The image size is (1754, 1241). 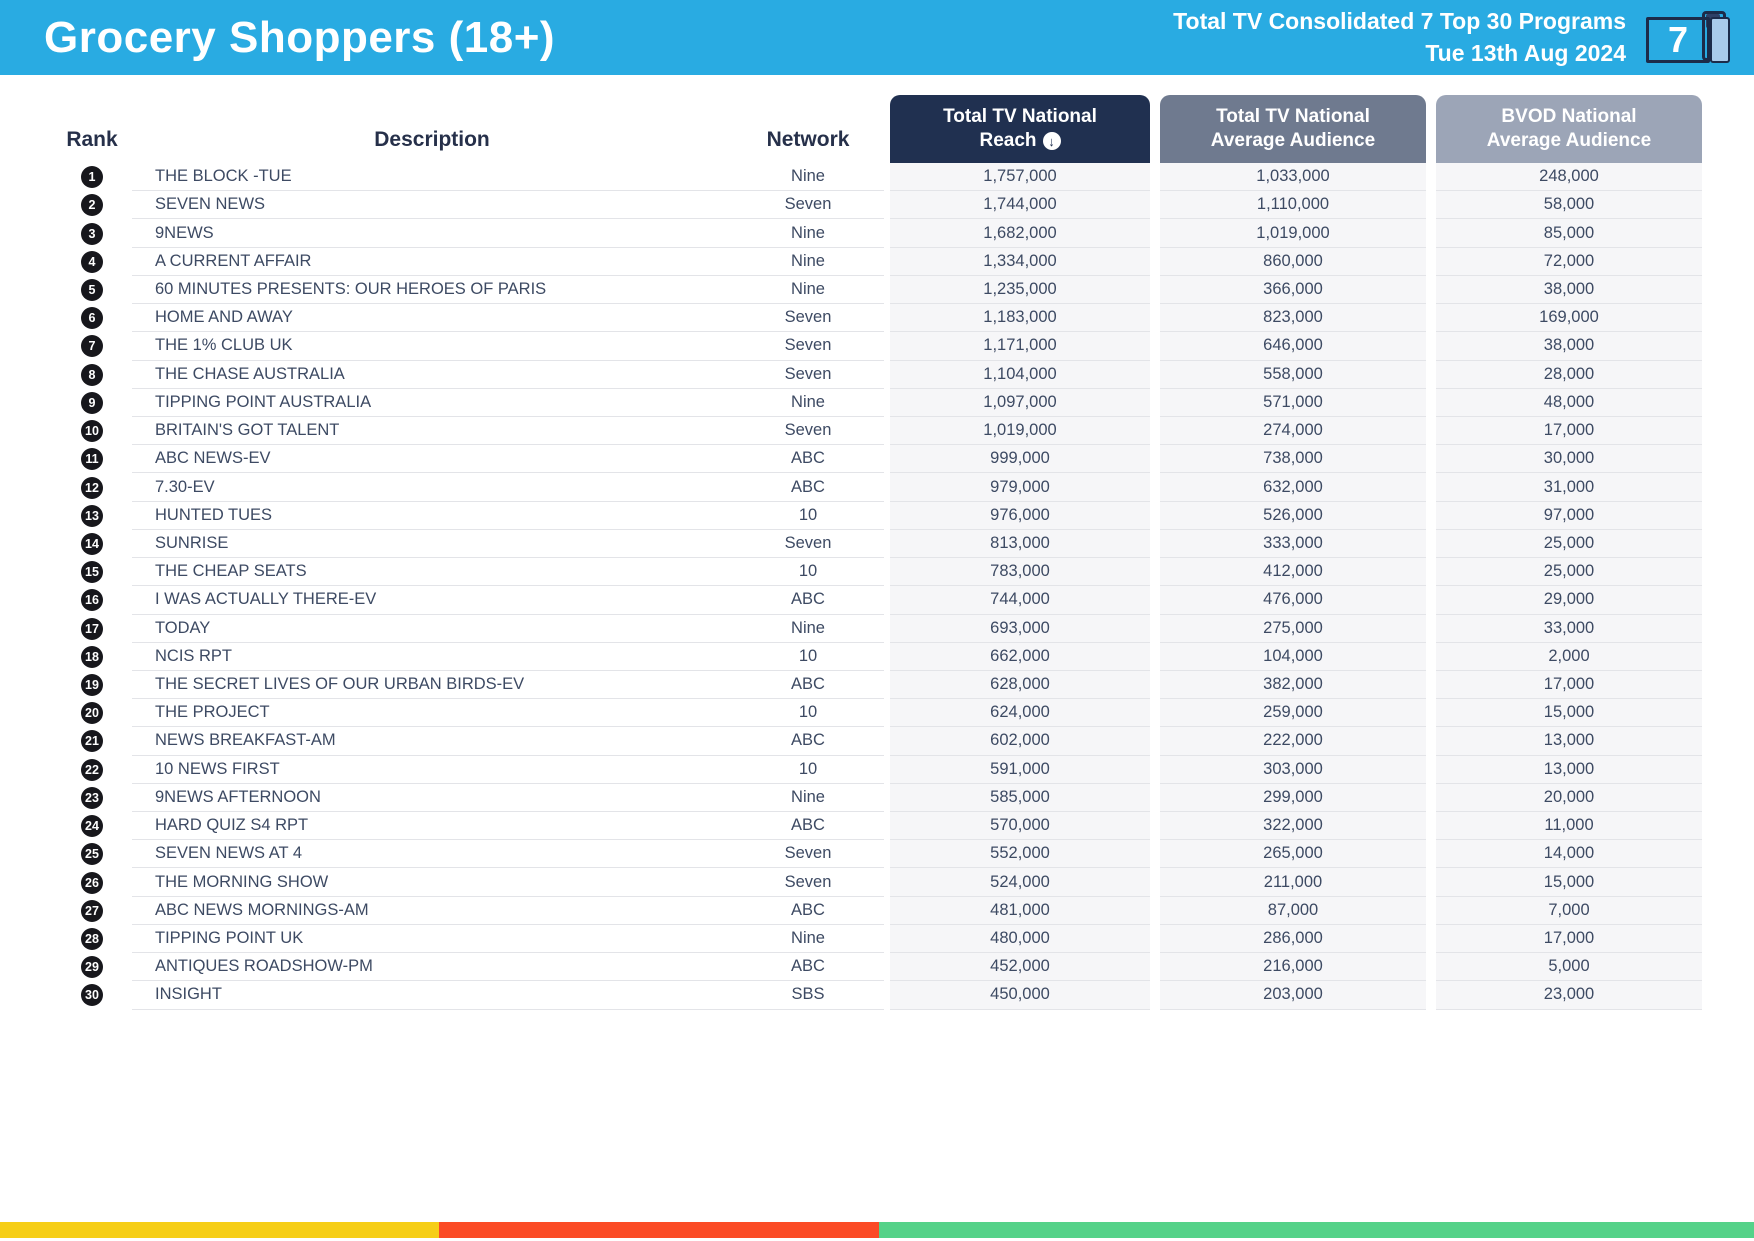 What do you see at coordinates (1569, 910) in the screenshot?
I see `bvod-average-cell: 7,000` at bounding box center [1569, 910].